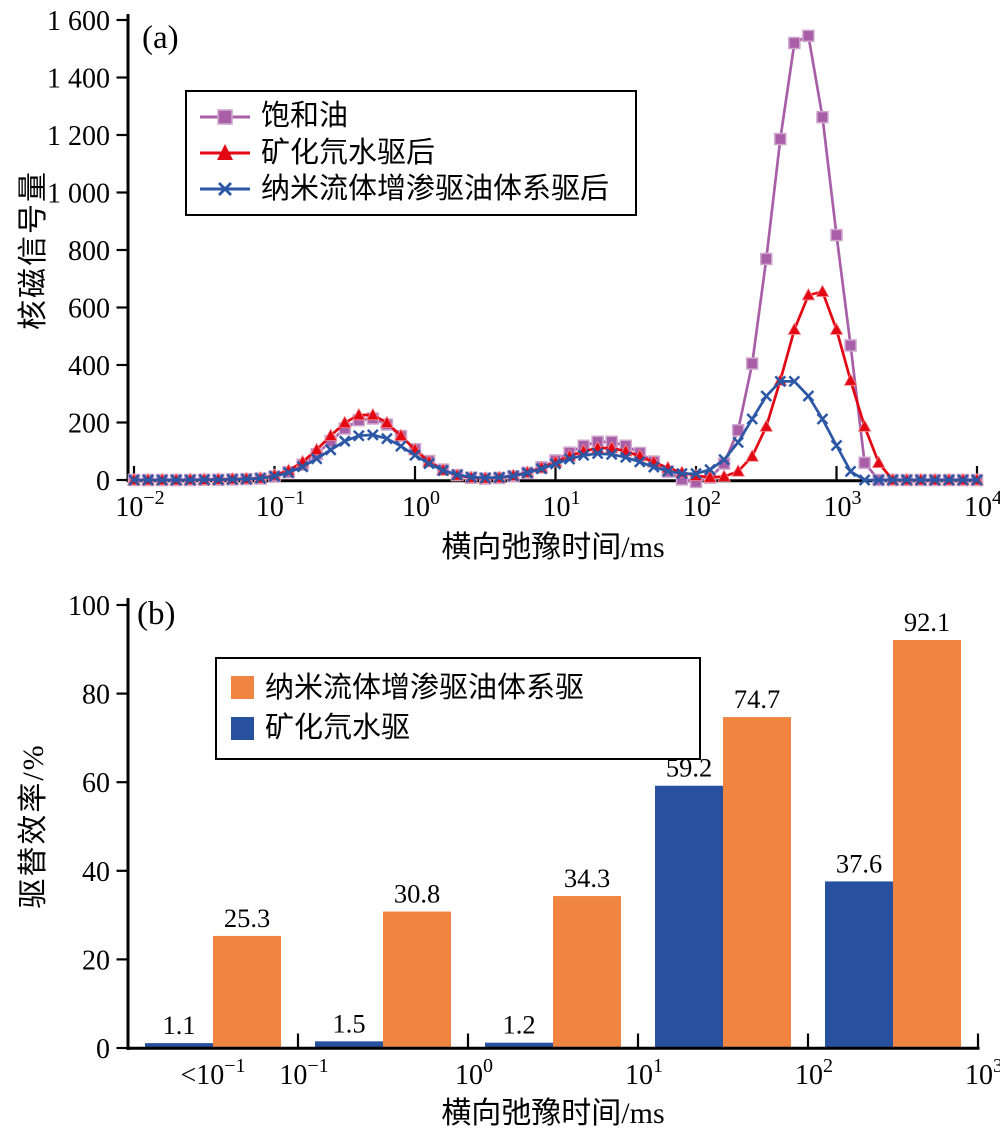  I want to click on svg-text: 34.3, so click(587, 878).